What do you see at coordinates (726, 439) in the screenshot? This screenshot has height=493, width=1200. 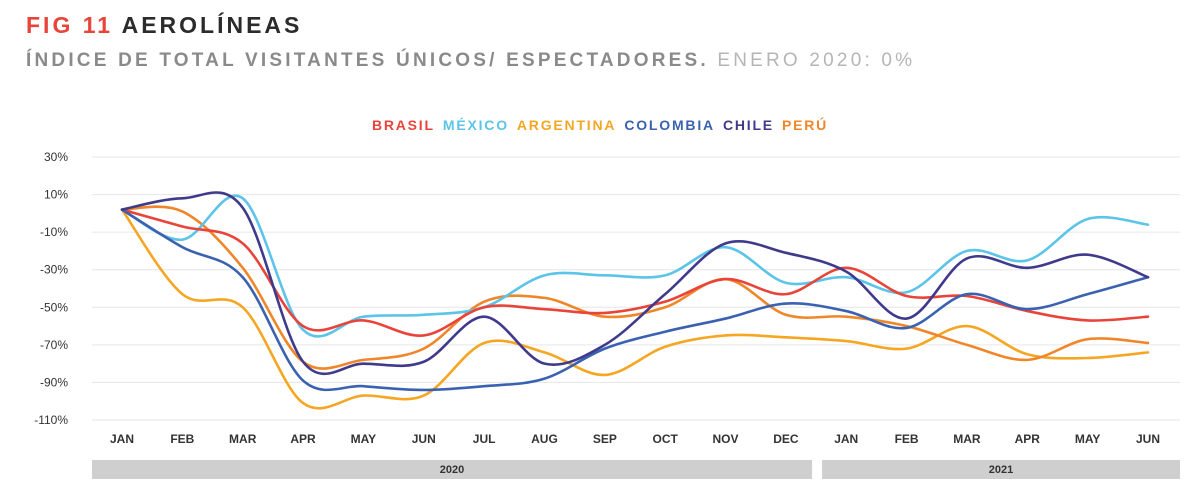 I see `x-tick-label: NOV` at bounding box center [726, 439].